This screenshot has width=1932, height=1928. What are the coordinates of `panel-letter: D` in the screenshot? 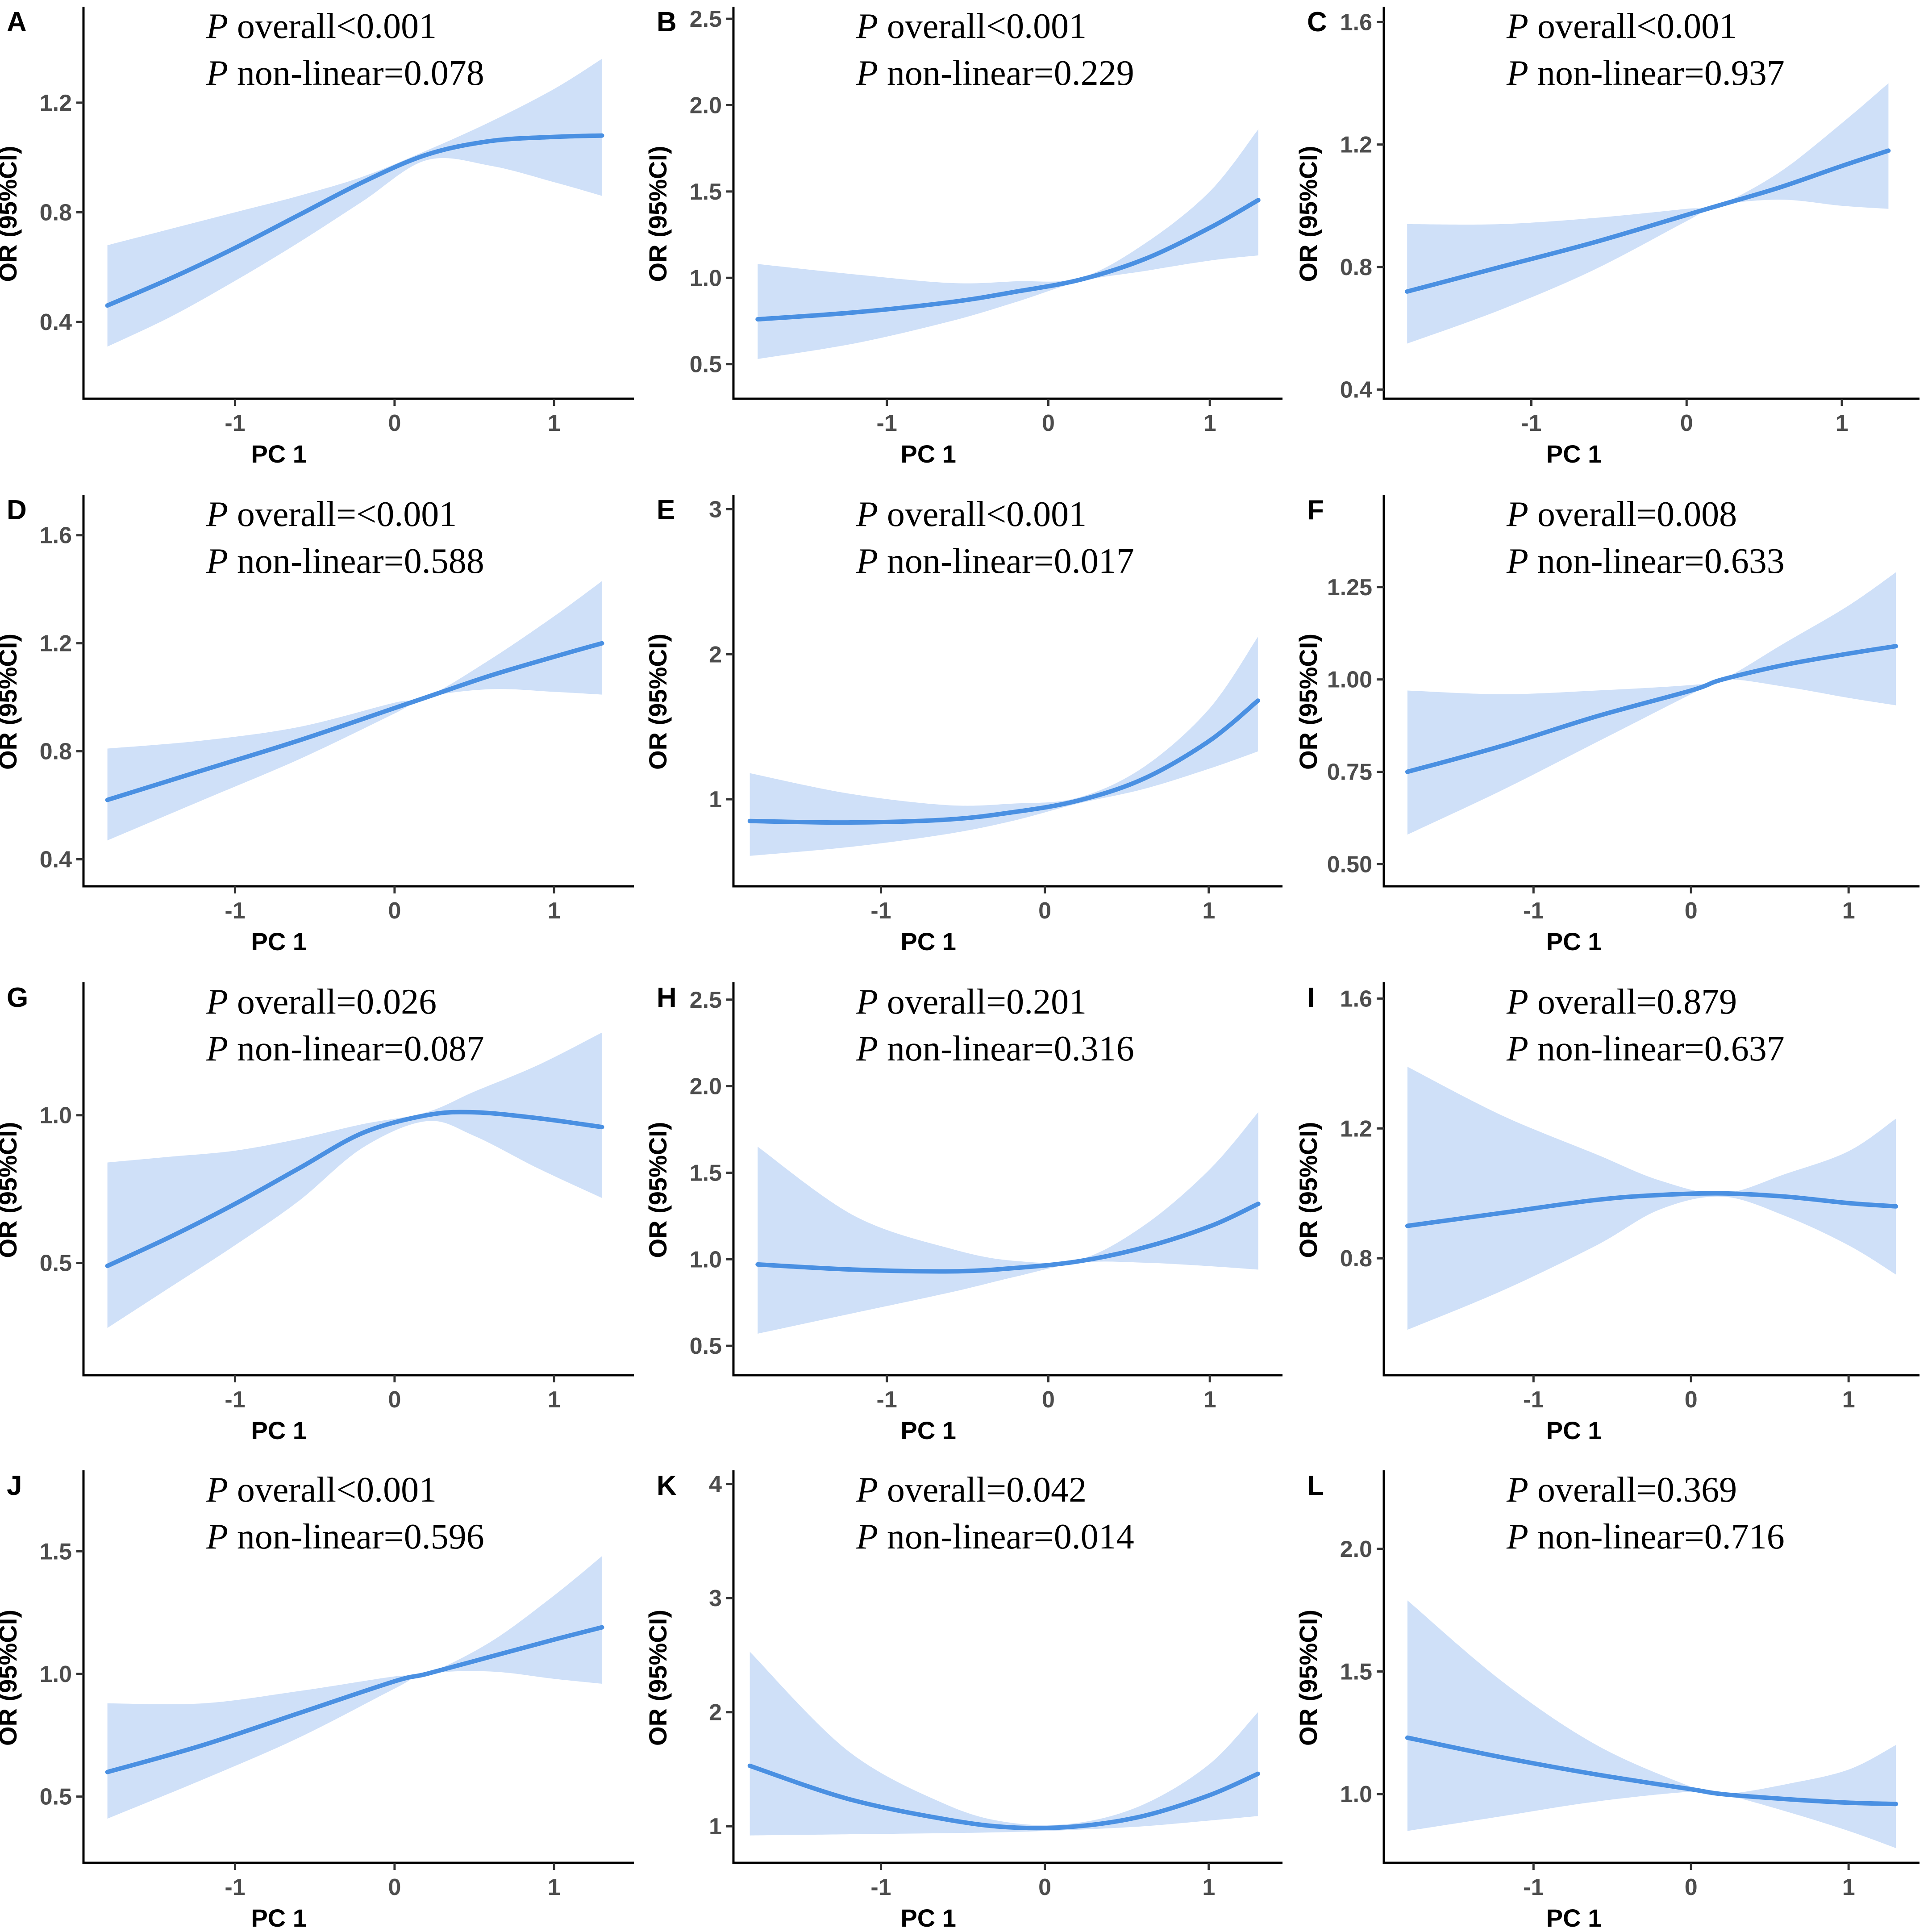 It's located at (17, 510).